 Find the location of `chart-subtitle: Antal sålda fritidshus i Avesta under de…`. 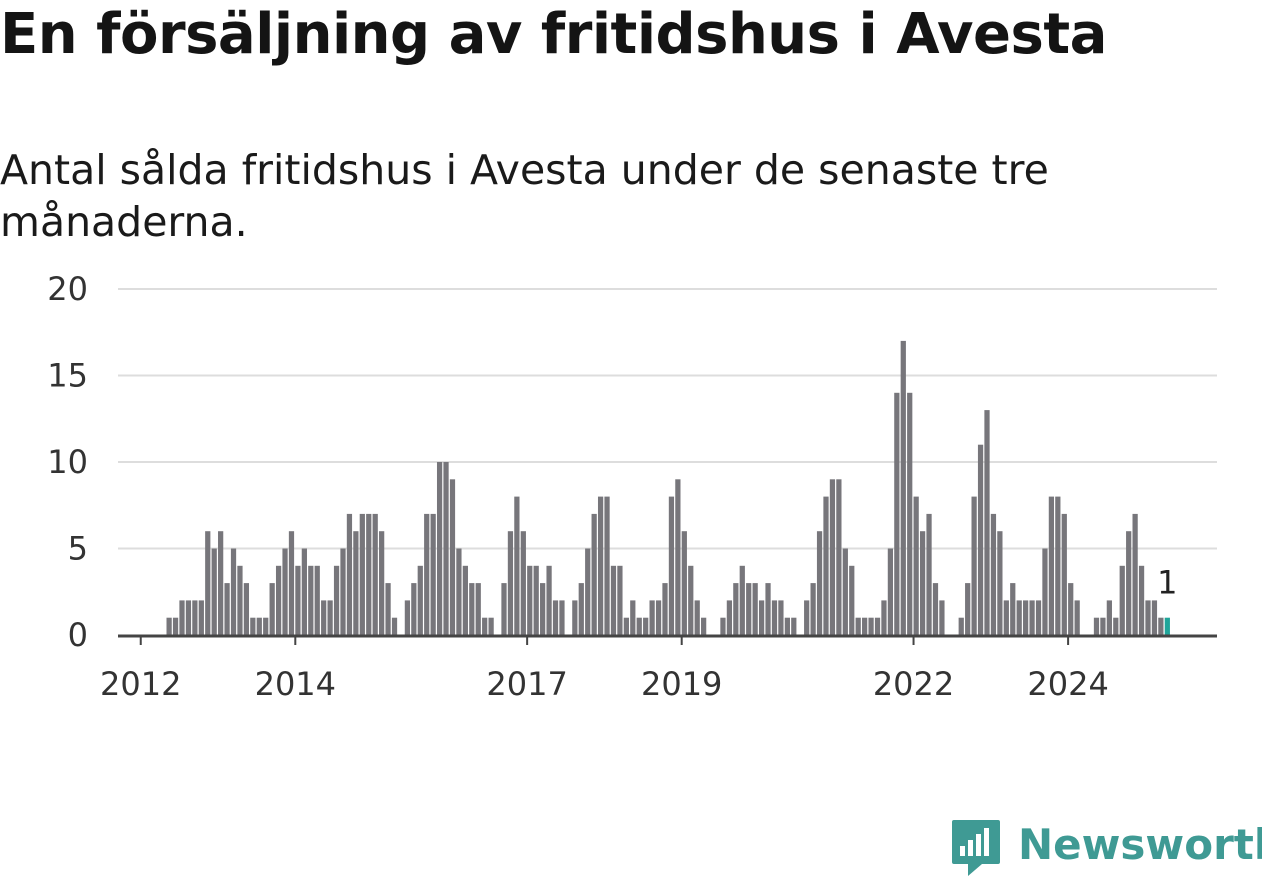

chart-subtitle: Antal sålda fritidshus i Avesta under de… is located at coordinates (524, 196).